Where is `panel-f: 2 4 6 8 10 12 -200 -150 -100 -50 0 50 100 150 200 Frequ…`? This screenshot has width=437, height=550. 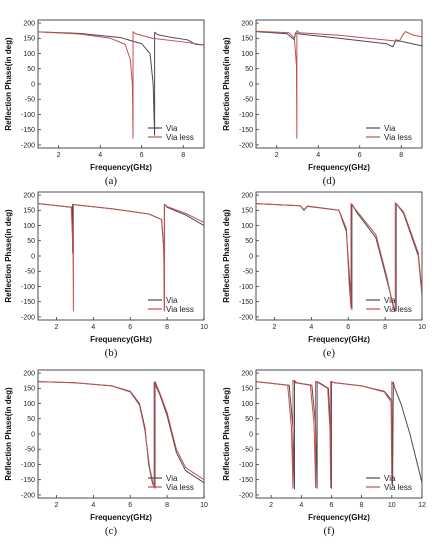
panel-f: 2 4 6 8 10 12 -200 -150 -100 -50 0 50 100 150 200 Frequ… is located at coordinates (324, 453).